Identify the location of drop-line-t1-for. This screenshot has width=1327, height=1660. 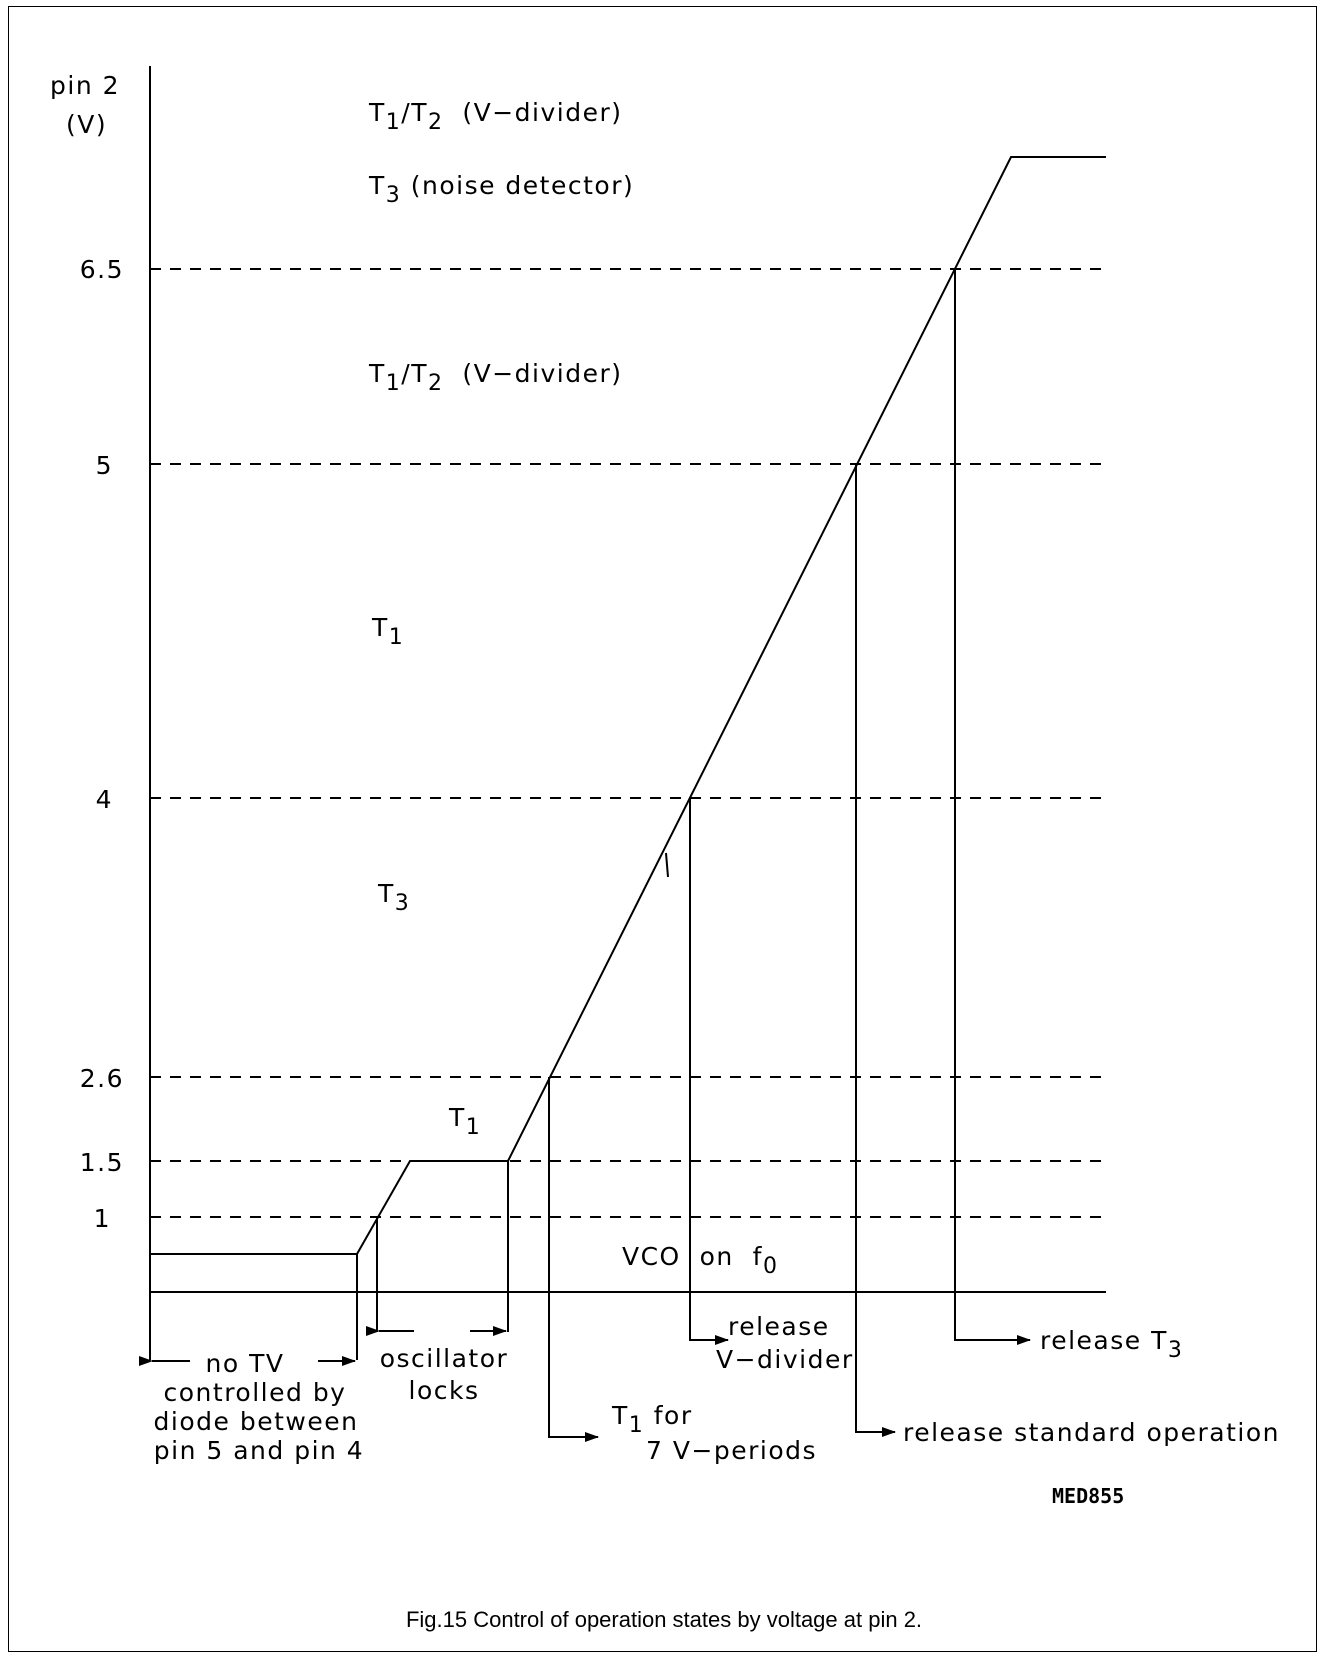
(573, 1259).